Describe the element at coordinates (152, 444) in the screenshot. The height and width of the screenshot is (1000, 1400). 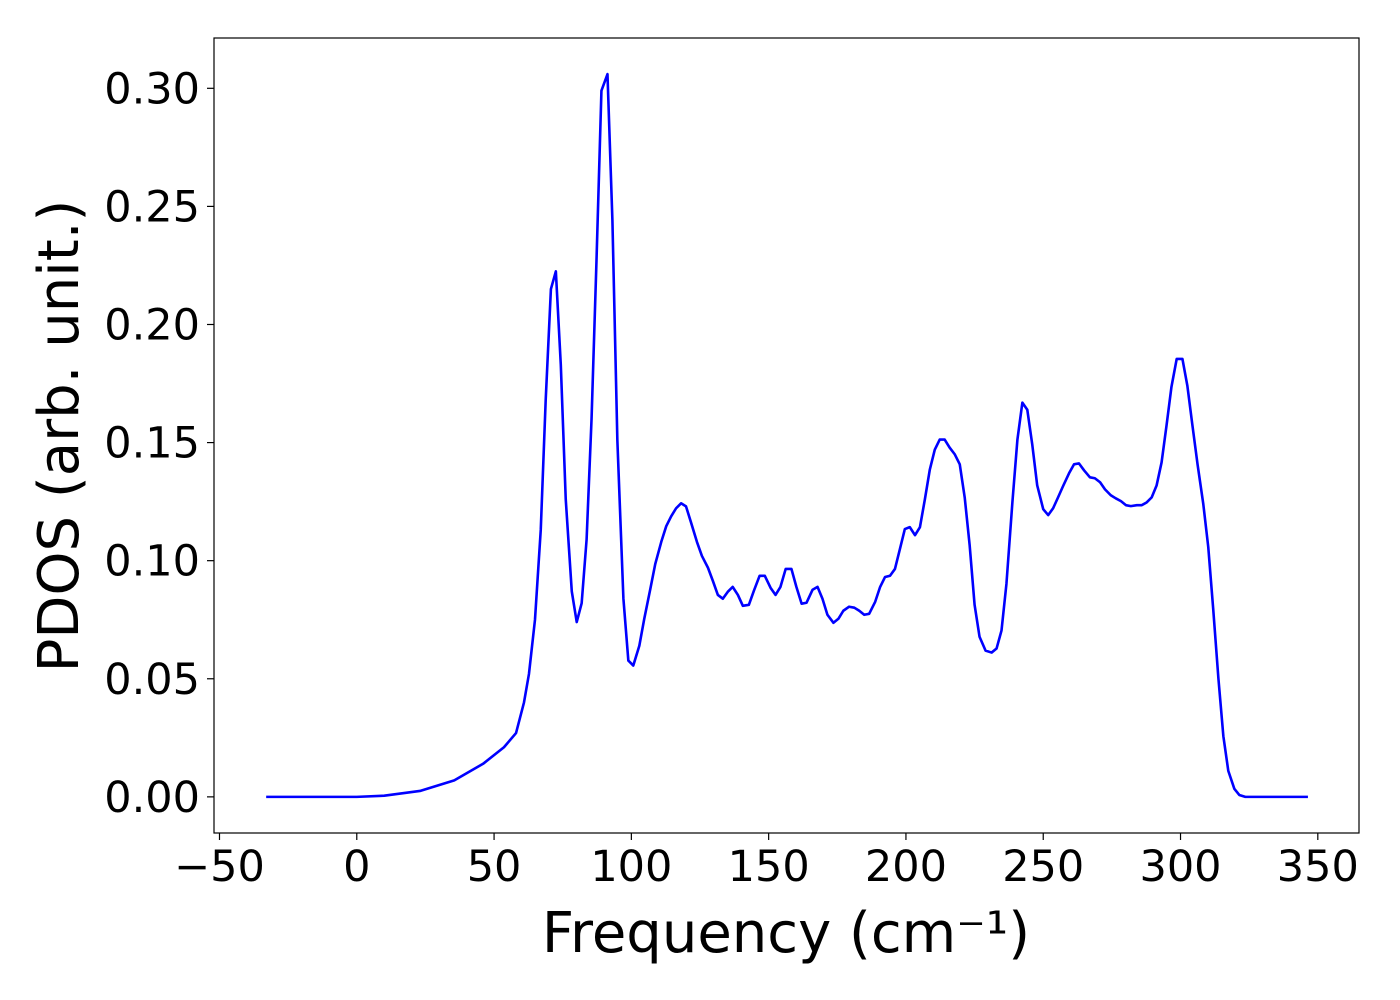
I see `y-tick-label: 0.15` at that location.